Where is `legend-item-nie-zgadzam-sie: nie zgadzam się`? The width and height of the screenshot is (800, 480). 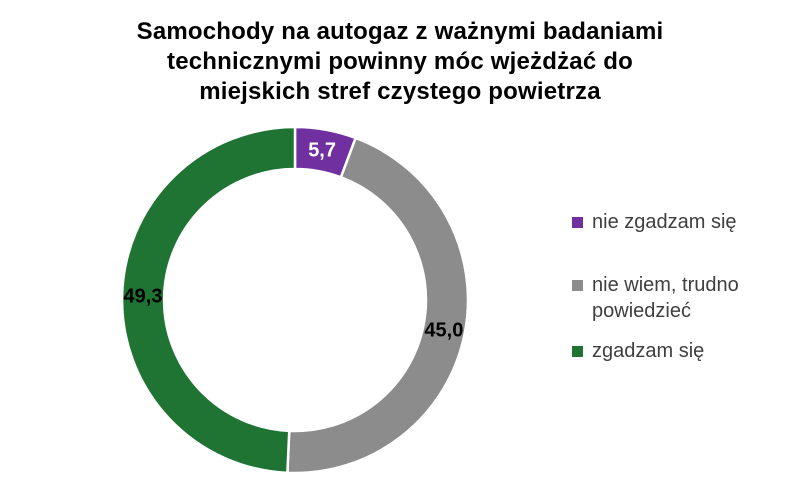
legend-item-nie-zgadzam-sie: nie zgadzam się is located at coordinates (654, 222).